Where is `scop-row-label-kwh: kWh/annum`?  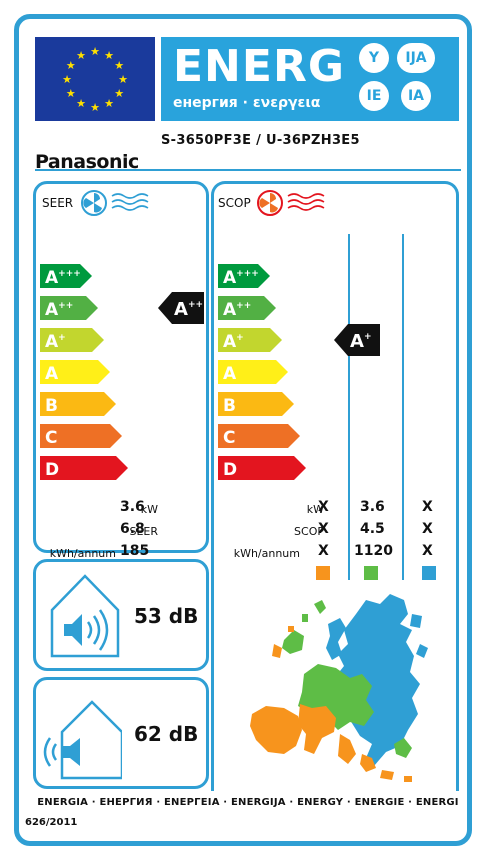
scop-row-label-kwh: kWh/annum is located at coordinates (266, 553).